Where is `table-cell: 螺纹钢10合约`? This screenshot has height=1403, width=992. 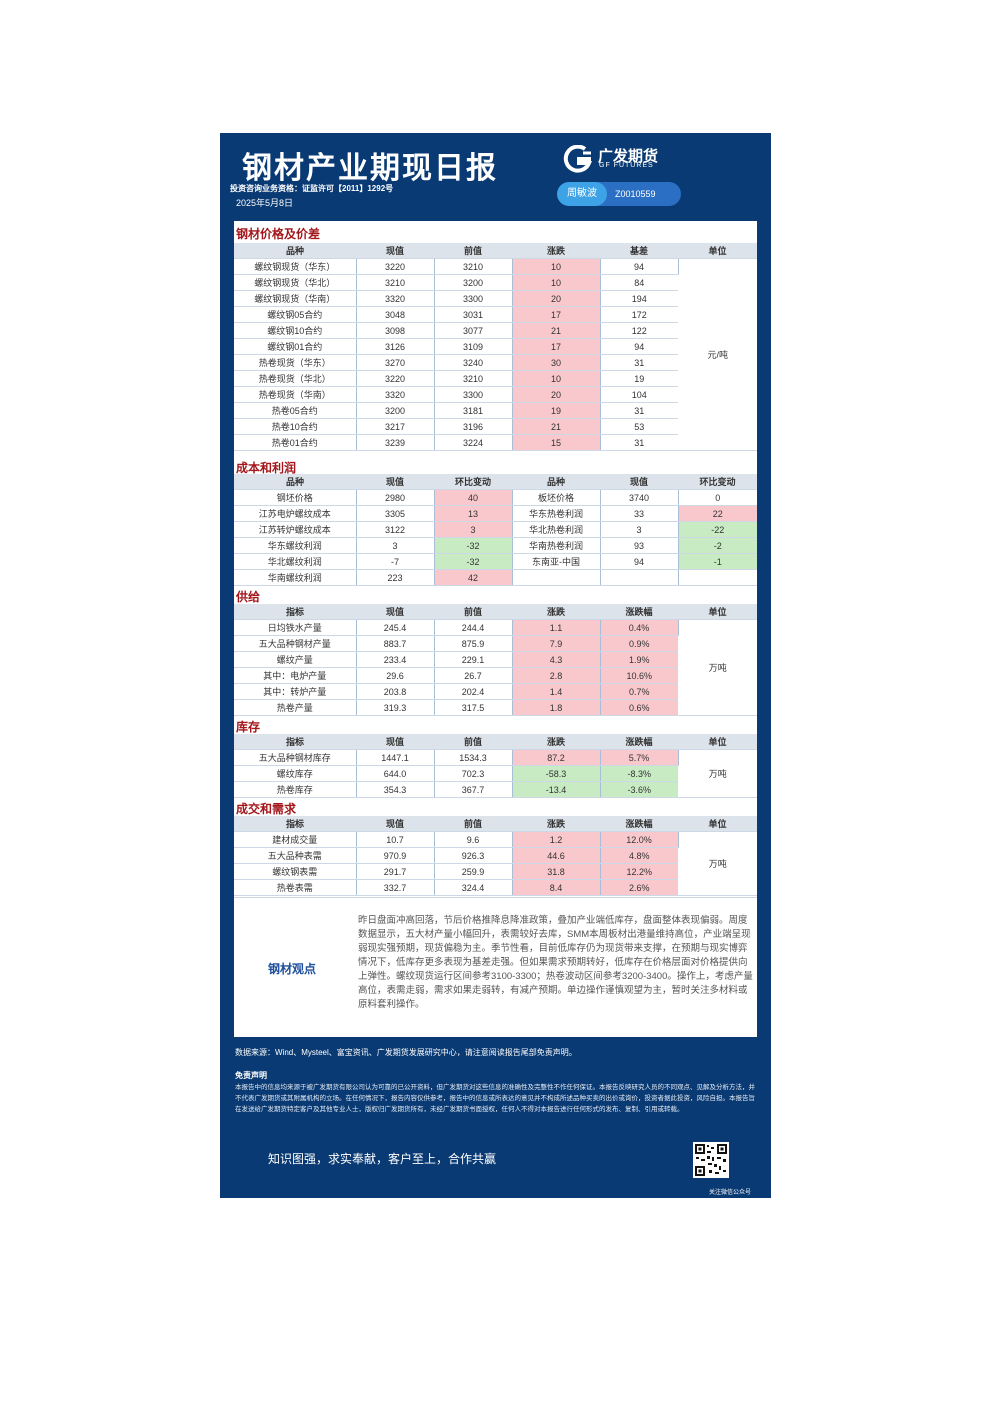
table-cell: 螺纹钢10合约 is located at coordinates (295, 330).